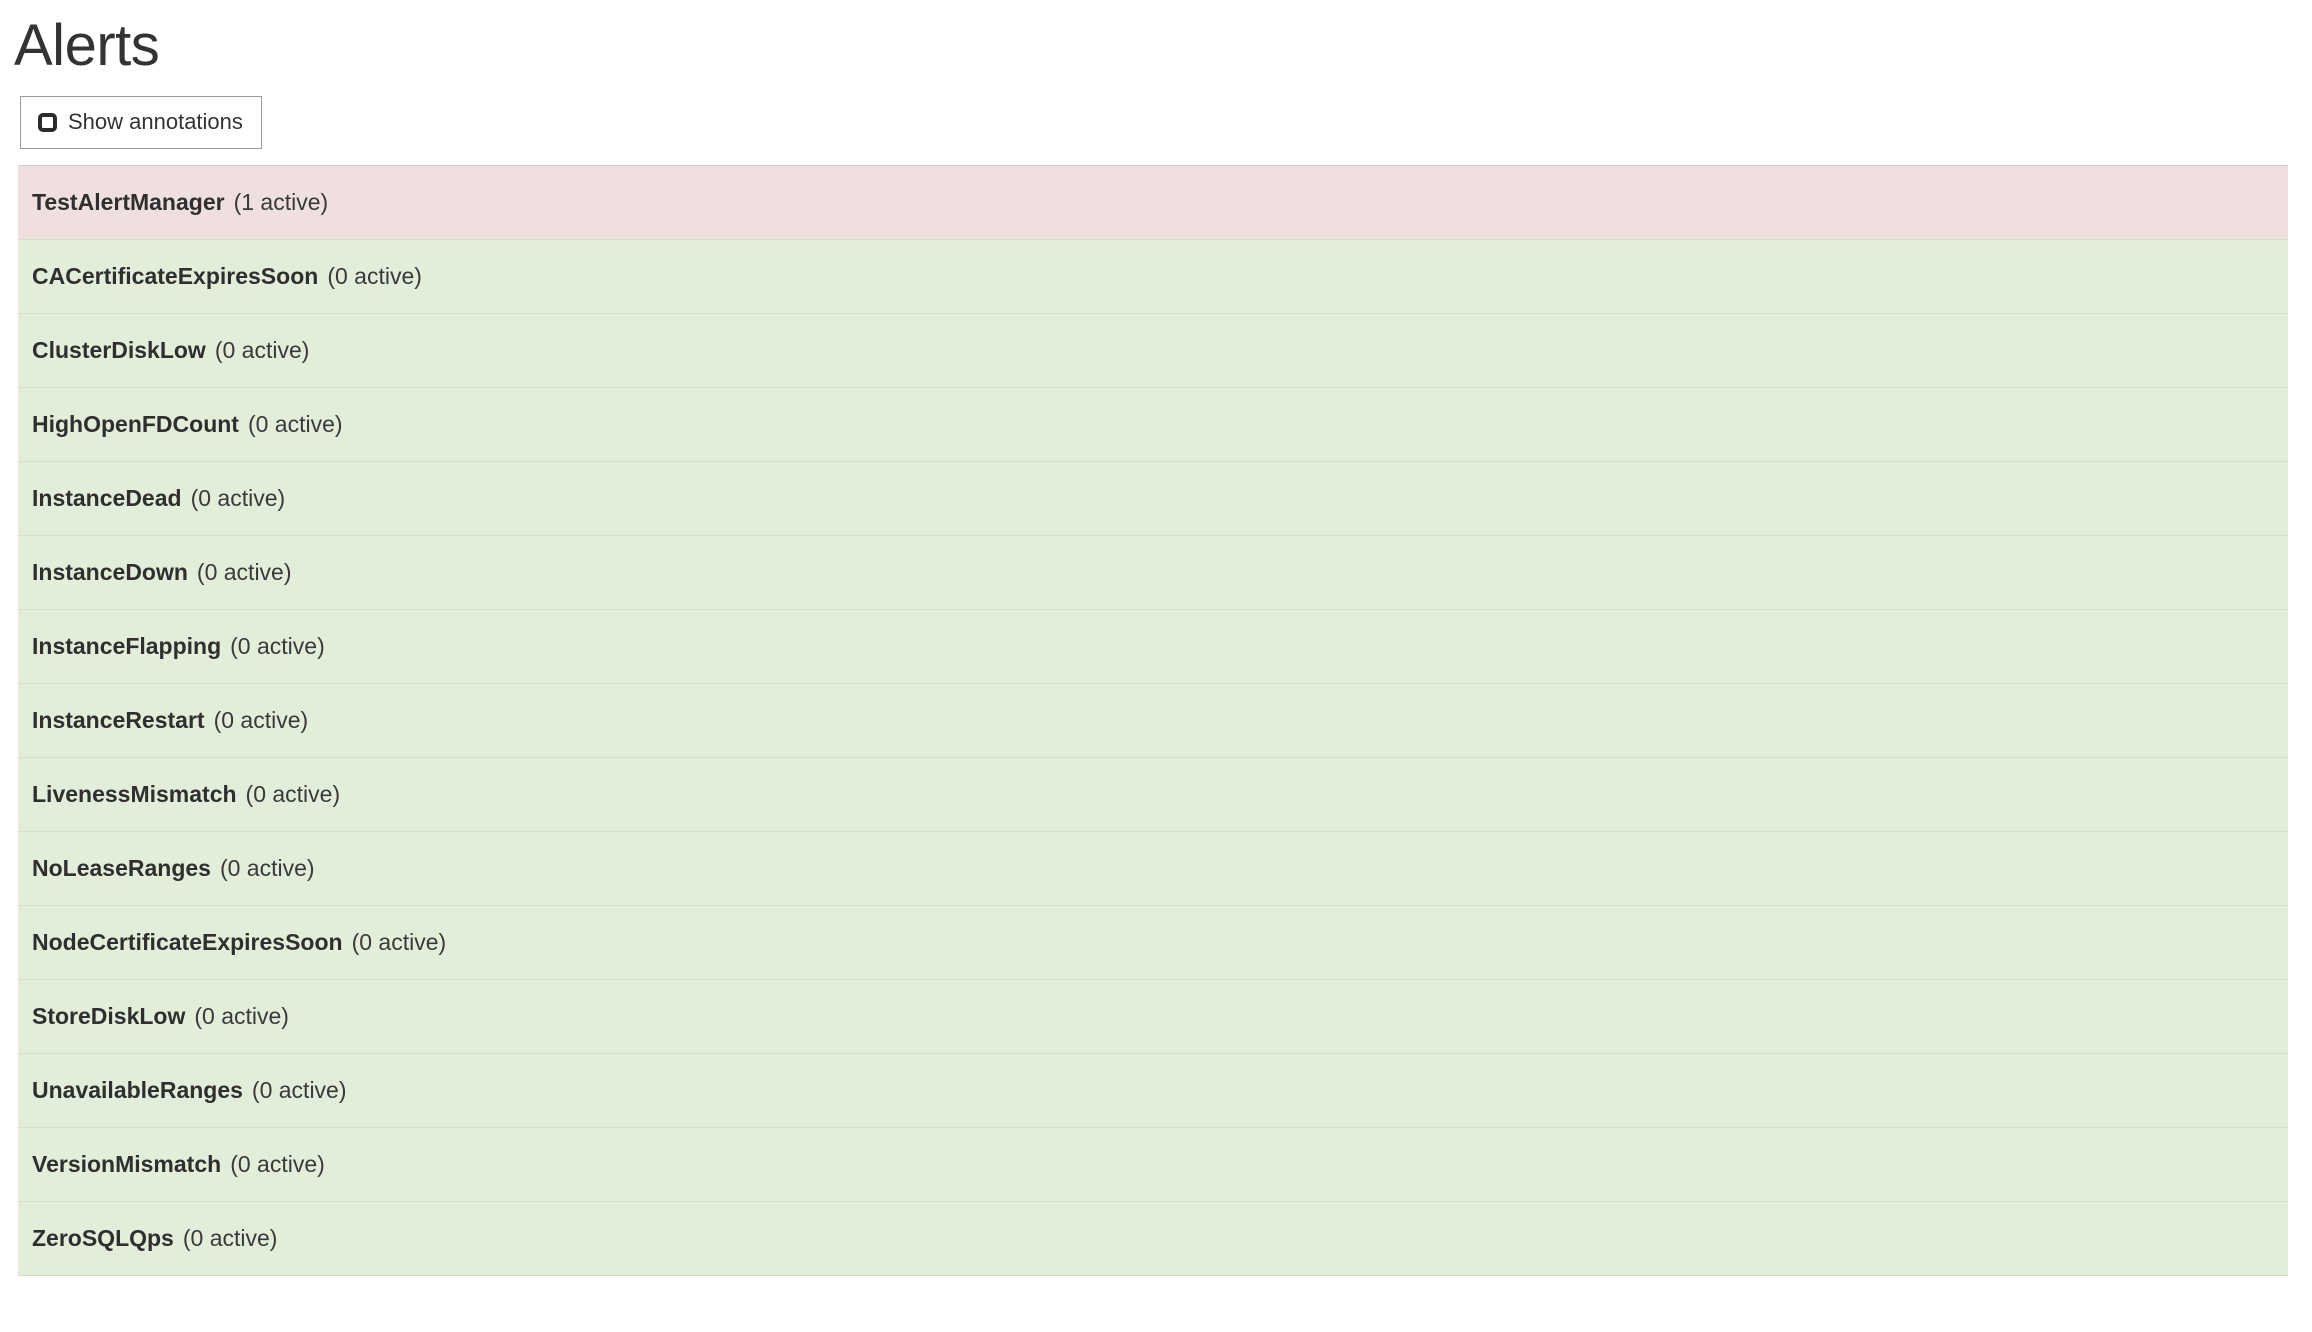 The image size is (2312, 1332). Describe the element at coordinates (128, 201) in the screenshot. I see `alert-name: TestAlertManager` at that location.